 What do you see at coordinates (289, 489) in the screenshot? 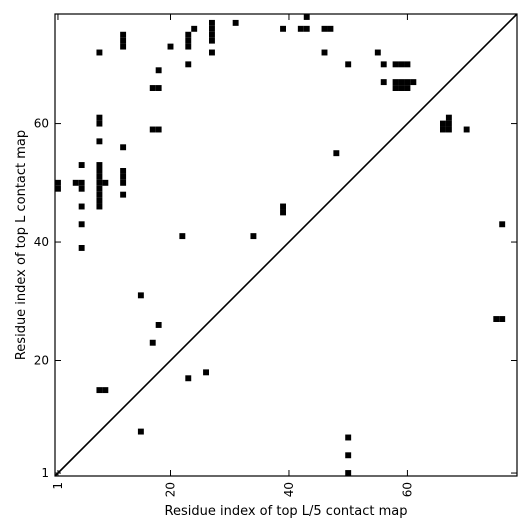
I see `x-tick-label: 40` at bounding box center [289, 489].